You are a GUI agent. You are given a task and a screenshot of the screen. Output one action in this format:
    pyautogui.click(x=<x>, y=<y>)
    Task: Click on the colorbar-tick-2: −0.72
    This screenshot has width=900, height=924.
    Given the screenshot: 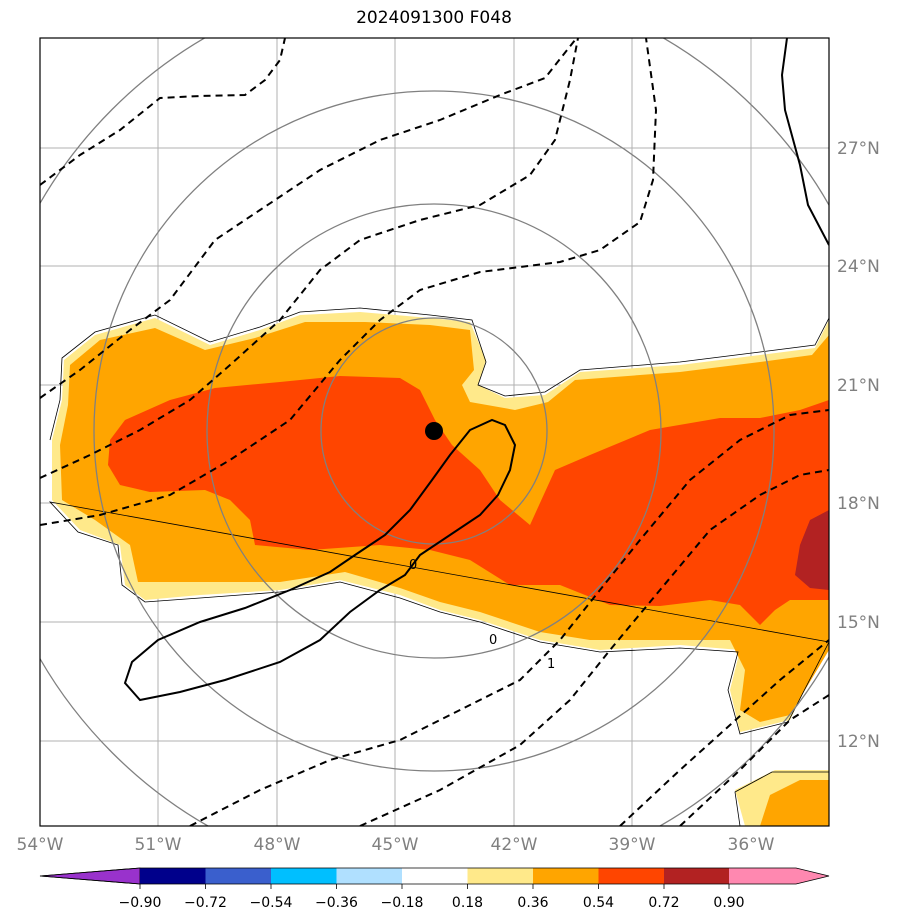 What is the action you would take?
    pyautogui.click(x=205, y=903)
    